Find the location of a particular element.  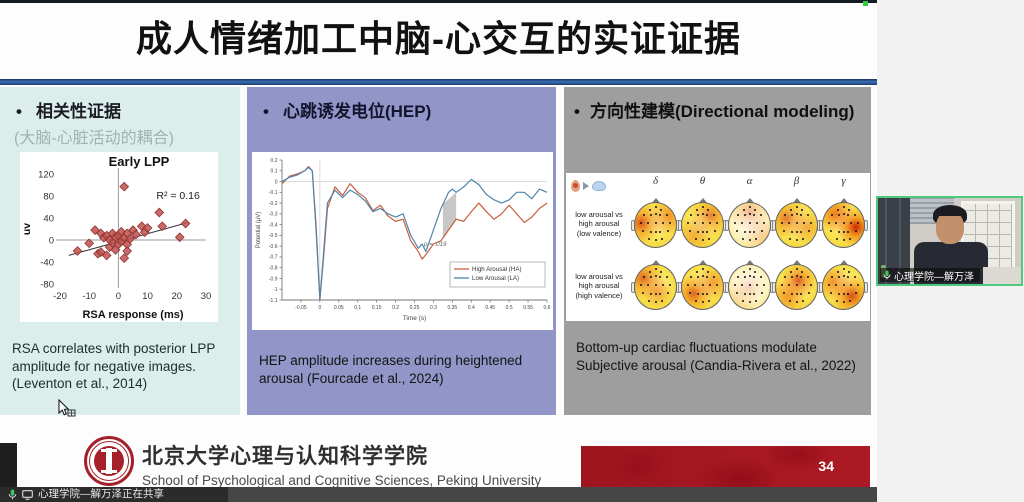

svg-text: -10 is located at coordinates (89, 296).